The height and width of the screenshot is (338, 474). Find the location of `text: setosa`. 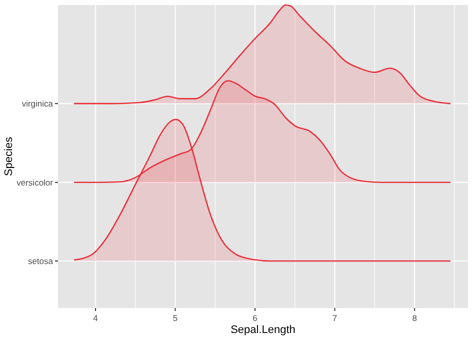

text: setosa is located at coordinates (41, 261).